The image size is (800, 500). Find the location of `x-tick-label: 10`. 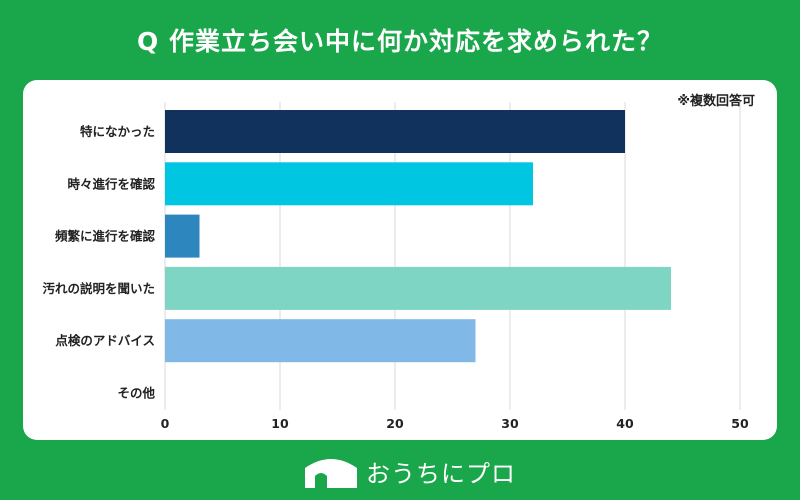

x-tick-label: 10 is located at coordinates (280, 423).